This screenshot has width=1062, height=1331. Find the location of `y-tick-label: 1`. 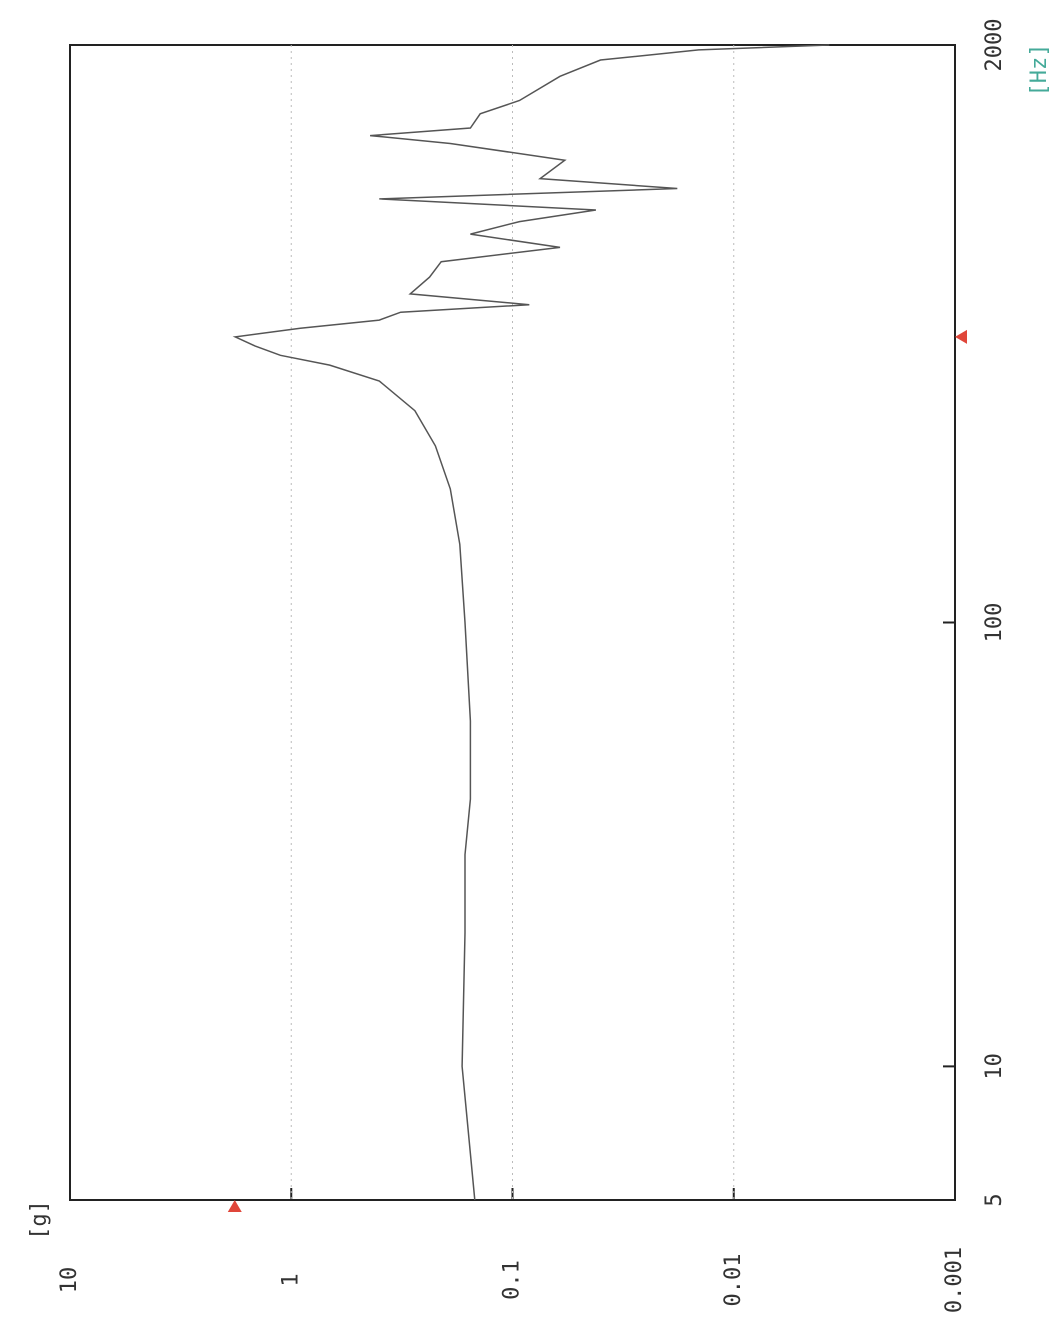

y-tick-label: 1 is located at coordinates (290, 1279).